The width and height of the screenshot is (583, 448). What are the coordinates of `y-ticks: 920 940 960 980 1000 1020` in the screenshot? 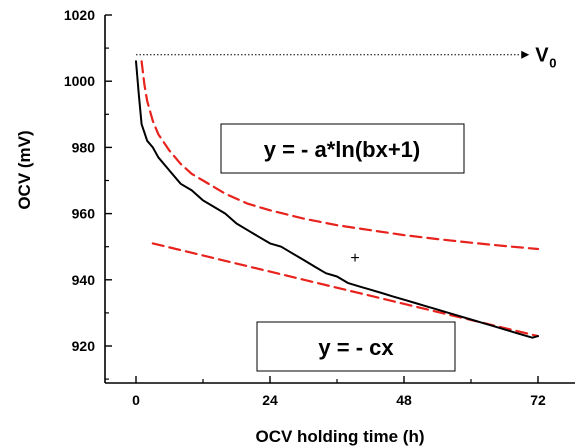 It's located at (88, 193).